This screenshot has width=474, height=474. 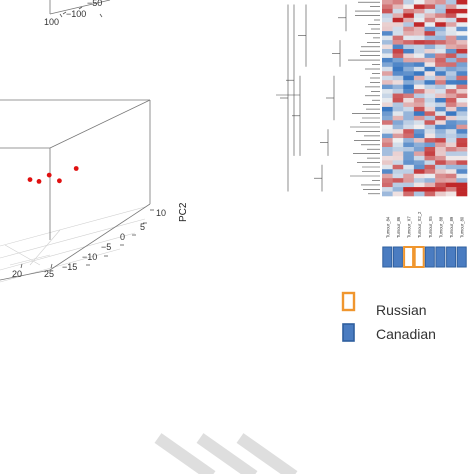 What do you see at coordinates (430, 227) in the screenshot?
I see `column-label: Tumour_X5` at bounding box center [430, 227].